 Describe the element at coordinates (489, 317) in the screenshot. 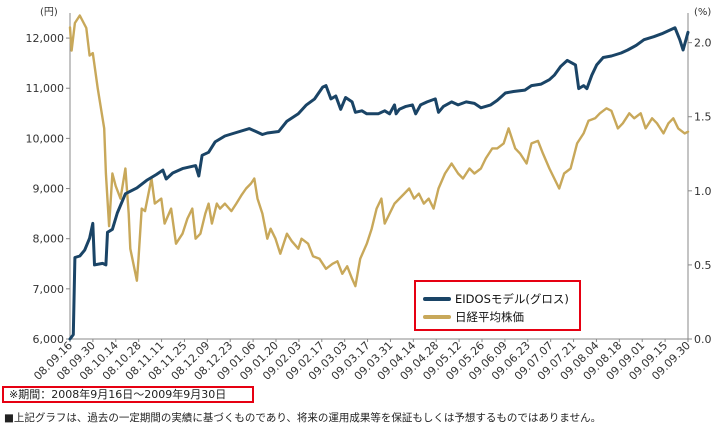

I see `legend-label-nikkei: 日経平均株価` at that location.